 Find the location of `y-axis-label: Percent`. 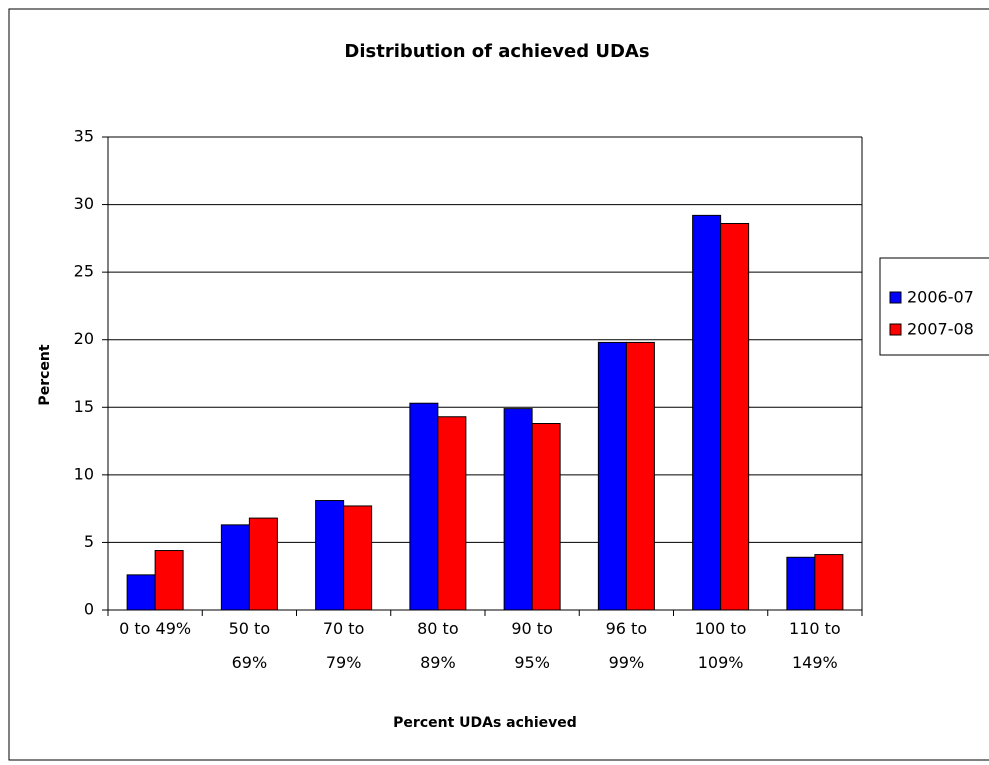

y-axis-label: Percent is located at coordinates (45, 374).